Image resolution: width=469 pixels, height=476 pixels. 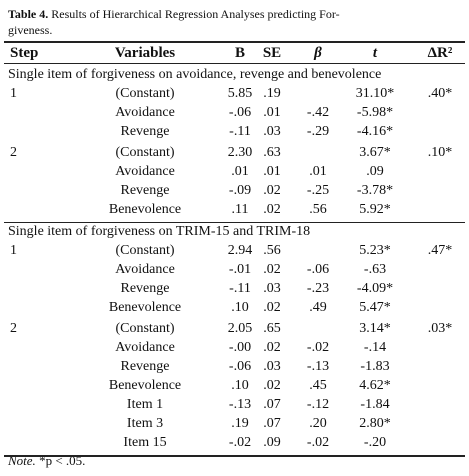 I want to click on section-rule, so click(x=234, y=222).